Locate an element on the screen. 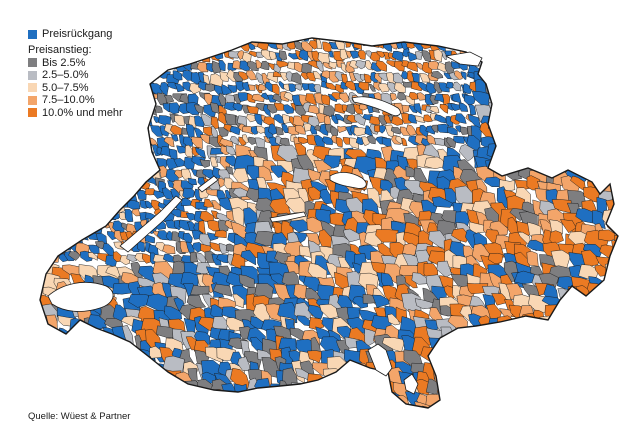  legend-item-class-4: 7.5–10.0% is located at coordinates (75, 100).